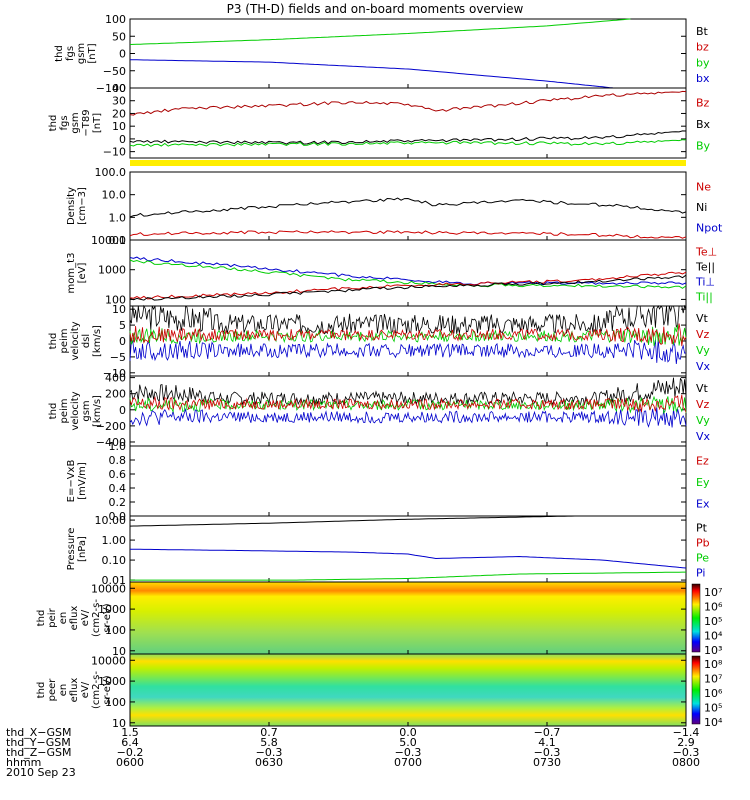  Describe the element at coordinates (107, 689) in the screenshot. I see `ylabel: sr-eV)` at that location.